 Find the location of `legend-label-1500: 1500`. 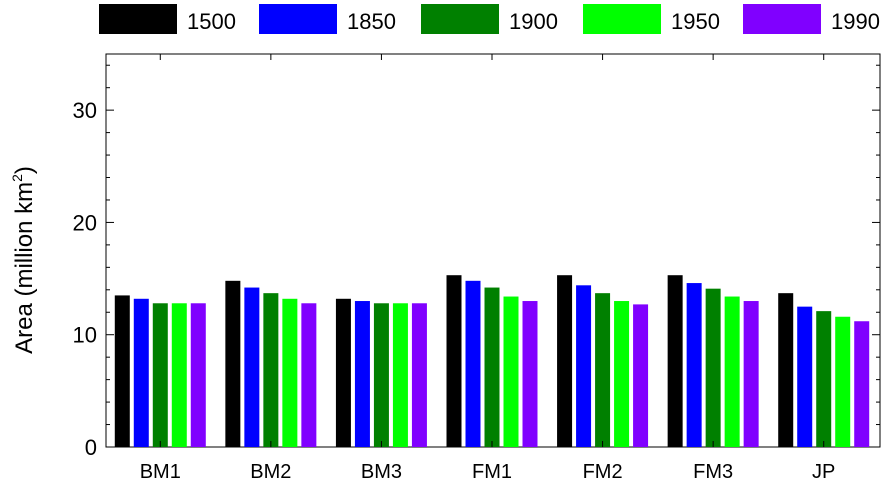

legend-label-1500: 1500 is located at coordinates (211, 21).